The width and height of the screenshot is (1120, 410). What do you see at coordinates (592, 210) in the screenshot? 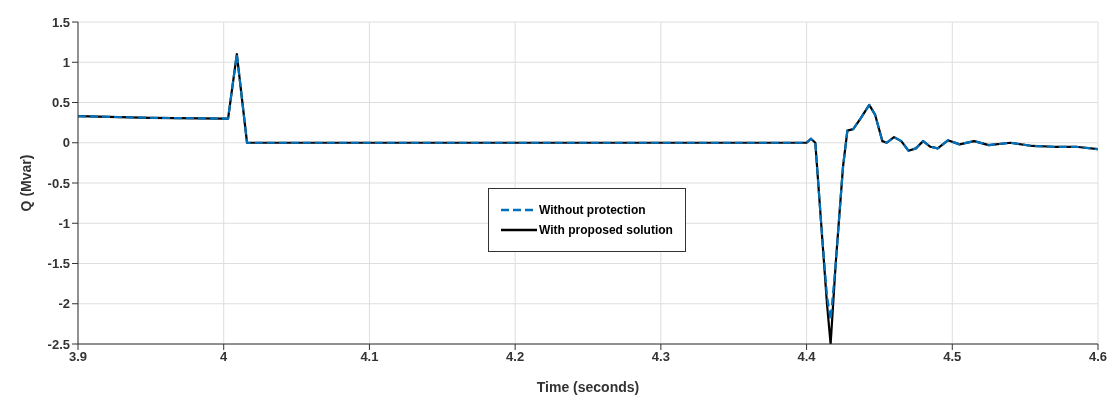
I see `legend-label: Without protection` at bounding box center [592, 210].